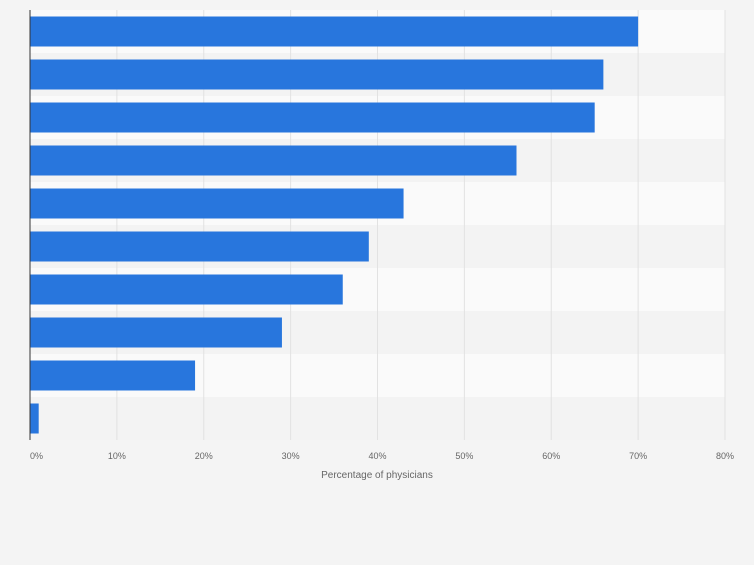 This screenshot has width=754, height=565. I want to click on x-tick-label: 80%, so click(725, 456).